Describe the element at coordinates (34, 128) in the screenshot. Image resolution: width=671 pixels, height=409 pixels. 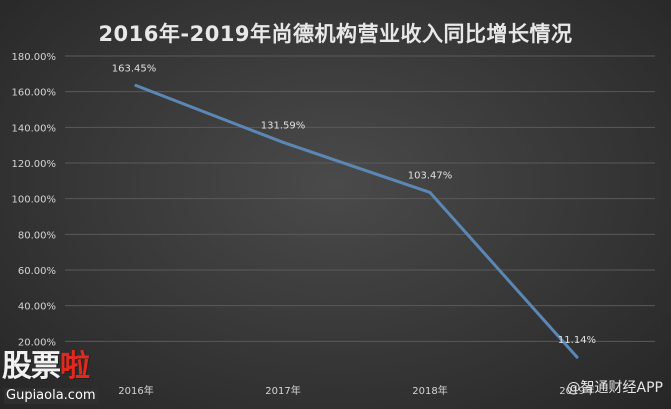
I see `y-tick-label: 140.00%` at that location.